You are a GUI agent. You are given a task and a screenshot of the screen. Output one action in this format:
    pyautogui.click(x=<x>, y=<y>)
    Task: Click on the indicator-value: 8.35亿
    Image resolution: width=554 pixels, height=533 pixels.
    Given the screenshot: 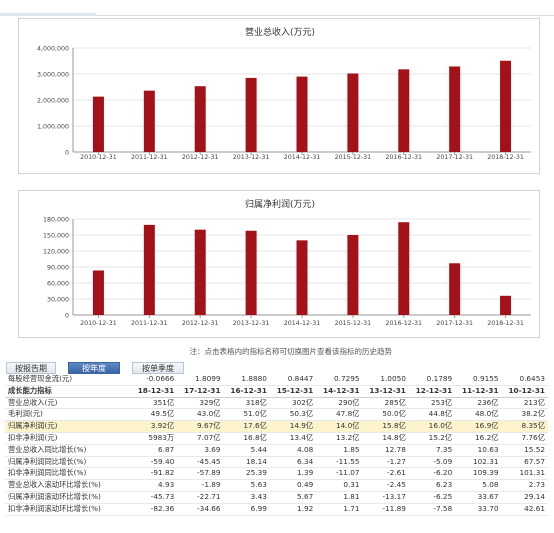 What is the action you would take?
    pyautogui.click(x=524, y=426)
    